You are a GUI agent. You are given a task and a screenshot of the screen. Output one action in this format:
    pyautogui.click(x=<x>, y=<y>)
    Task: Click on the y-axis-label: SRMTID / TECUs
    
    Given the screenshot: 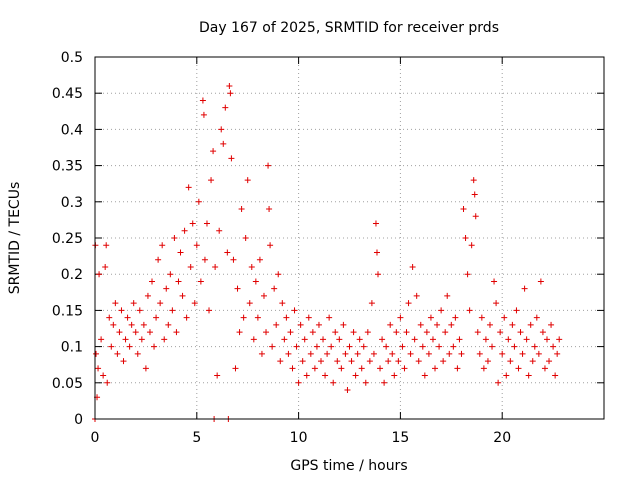 What is the action you would take?
    pyautogui.click(x=15, y=238)
    